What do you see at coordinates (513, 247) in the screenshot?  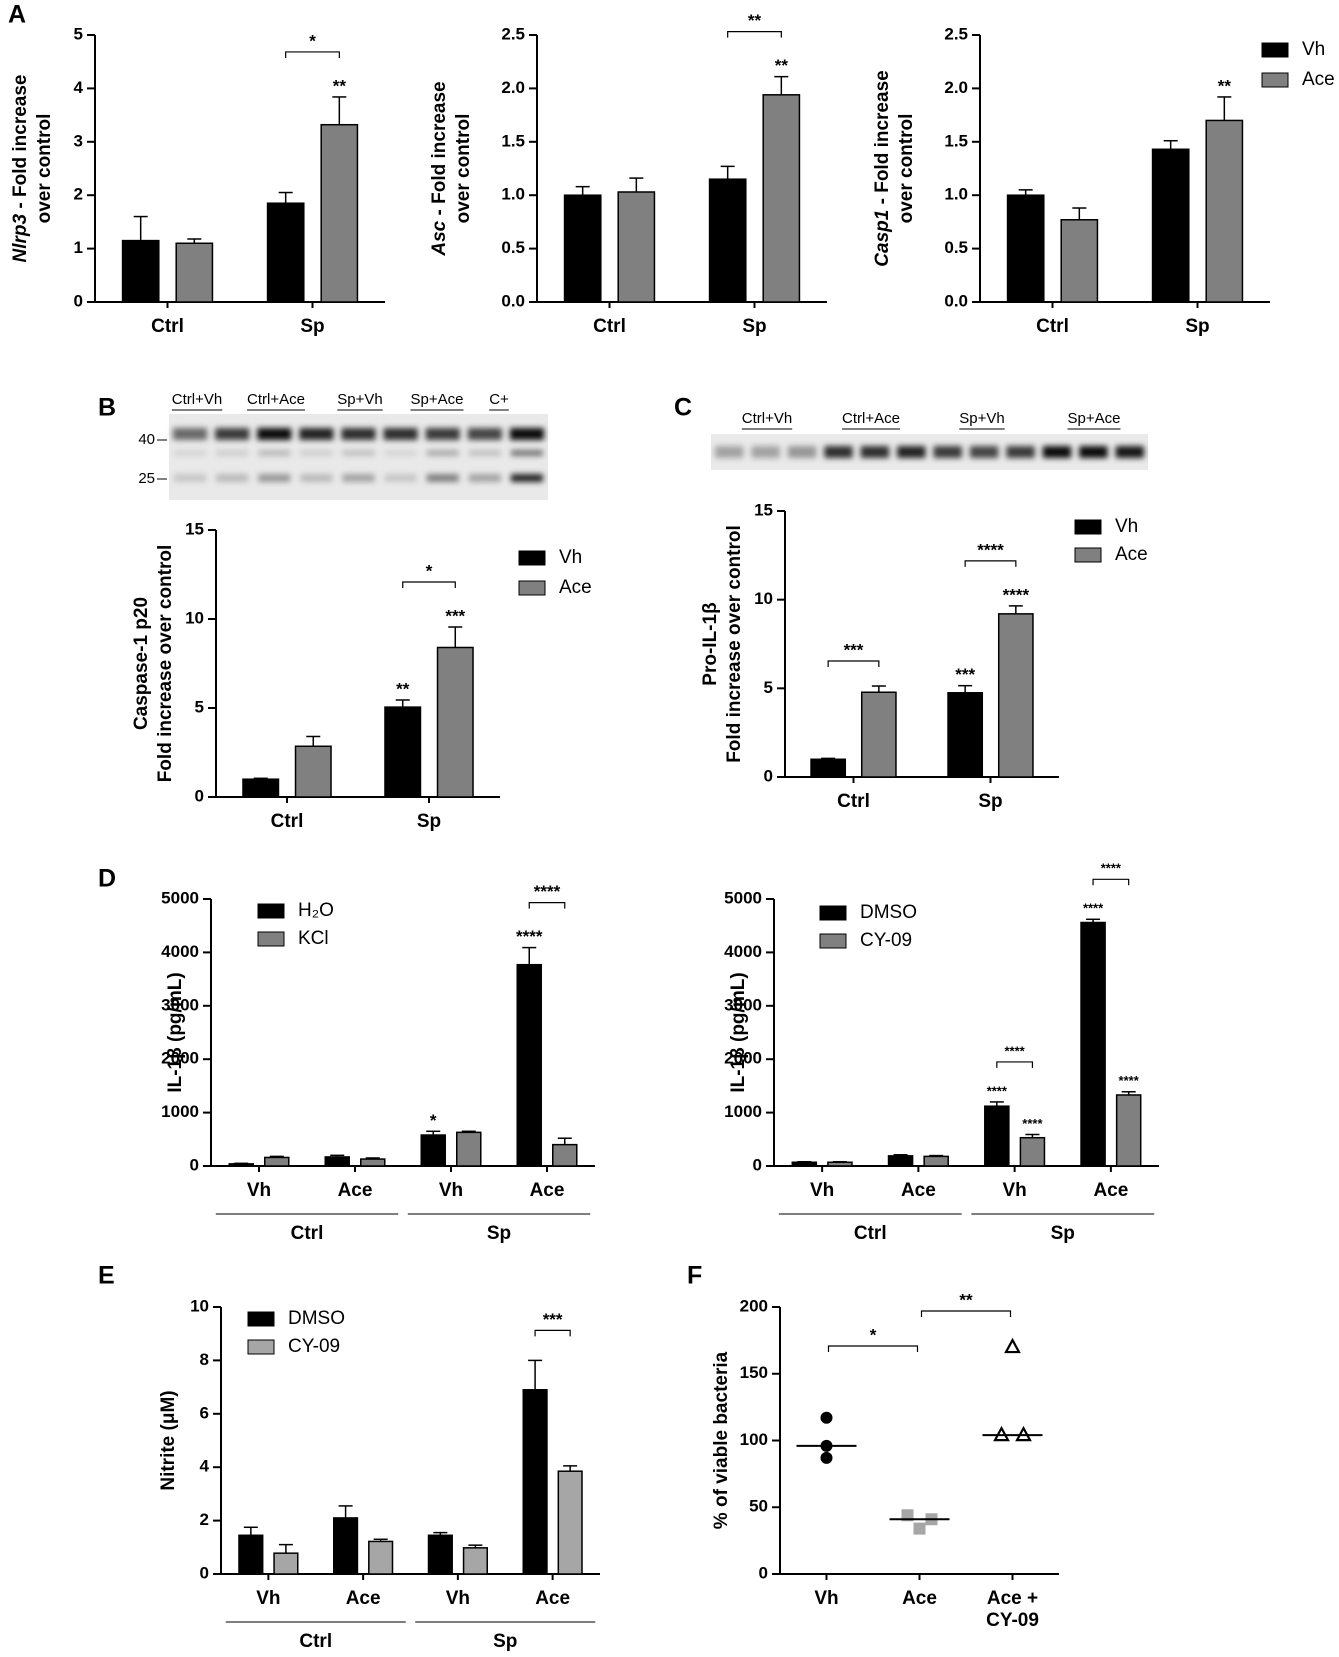 I see `y-tick-label: 0.5` at bounding box center [513, 247].